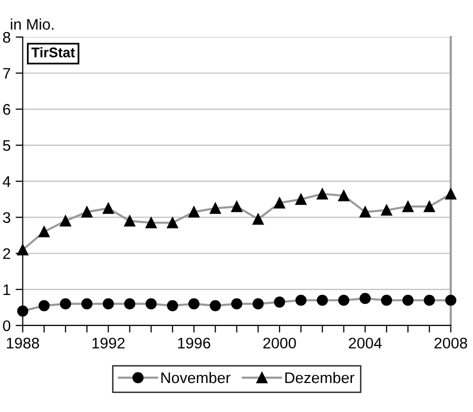  What do you see at coordinates (6, 73) in the screenshot?
I see `y-tick-label: 7` at bounding box center [6, 73].